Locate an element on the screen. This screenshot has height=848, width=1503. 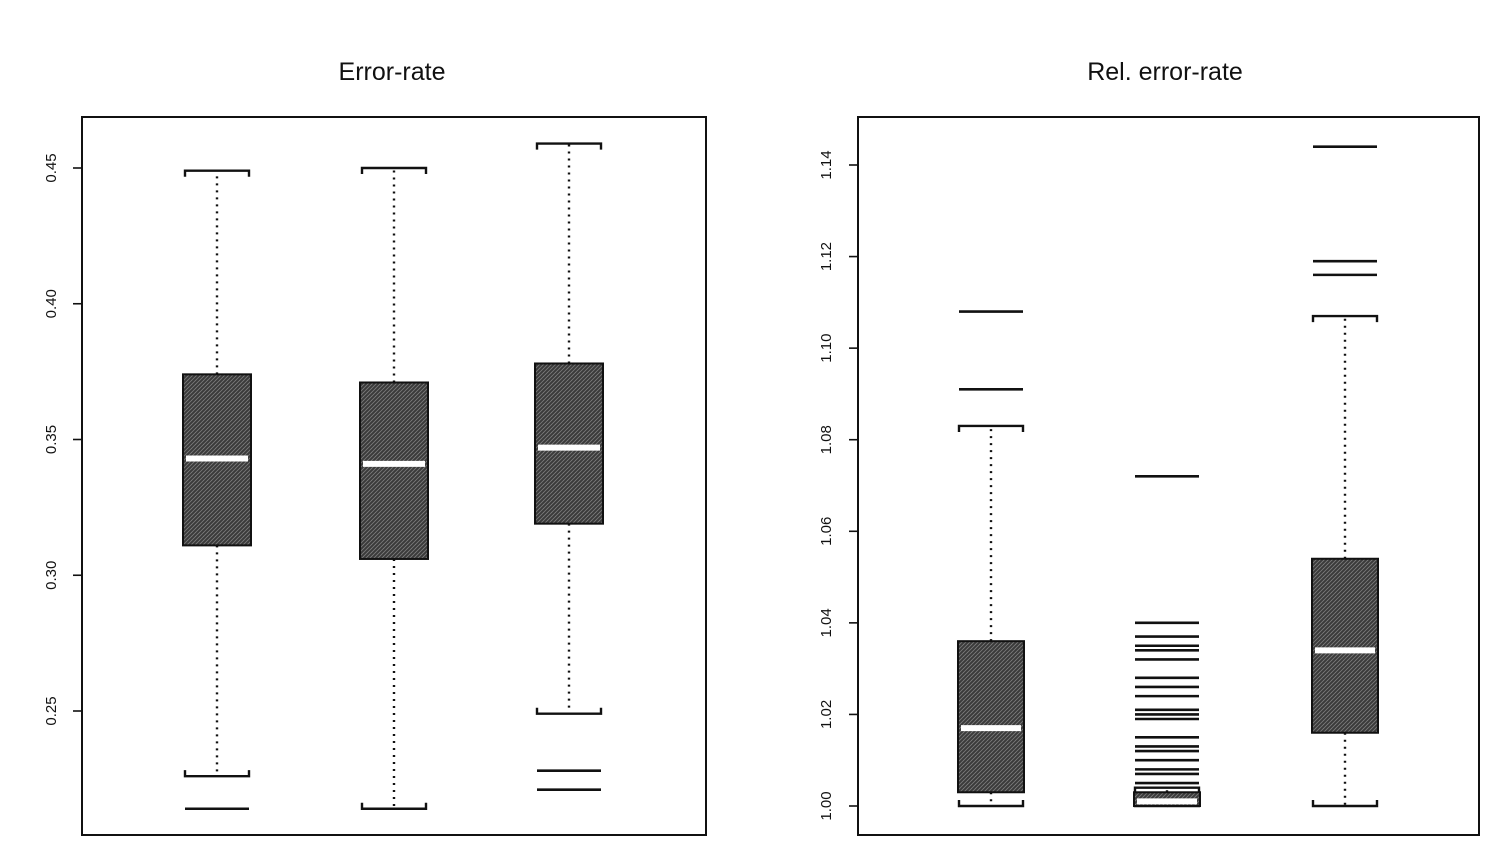
y-tick-label: 0.30 is located at coordinates (51, 575).